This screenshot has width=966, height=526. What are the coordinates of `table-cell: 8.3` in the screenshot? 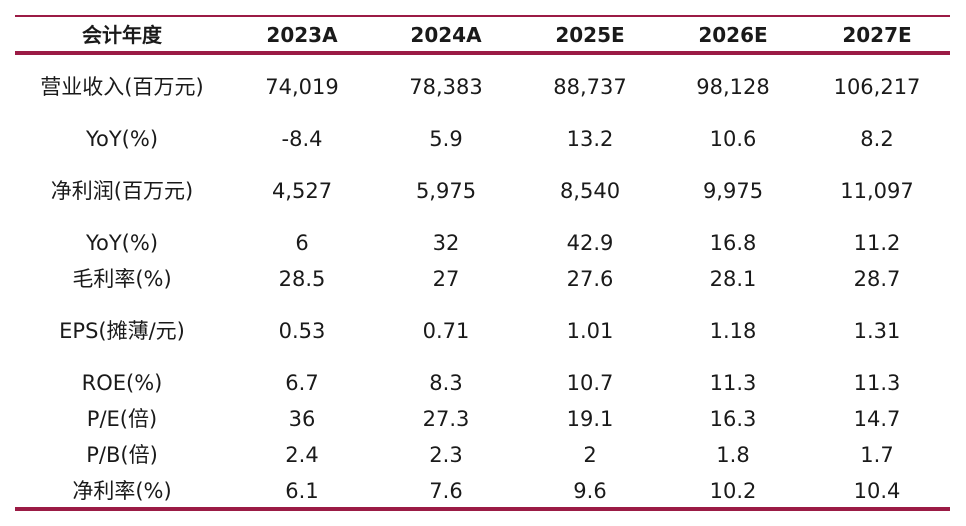 It's located at (446, 383).